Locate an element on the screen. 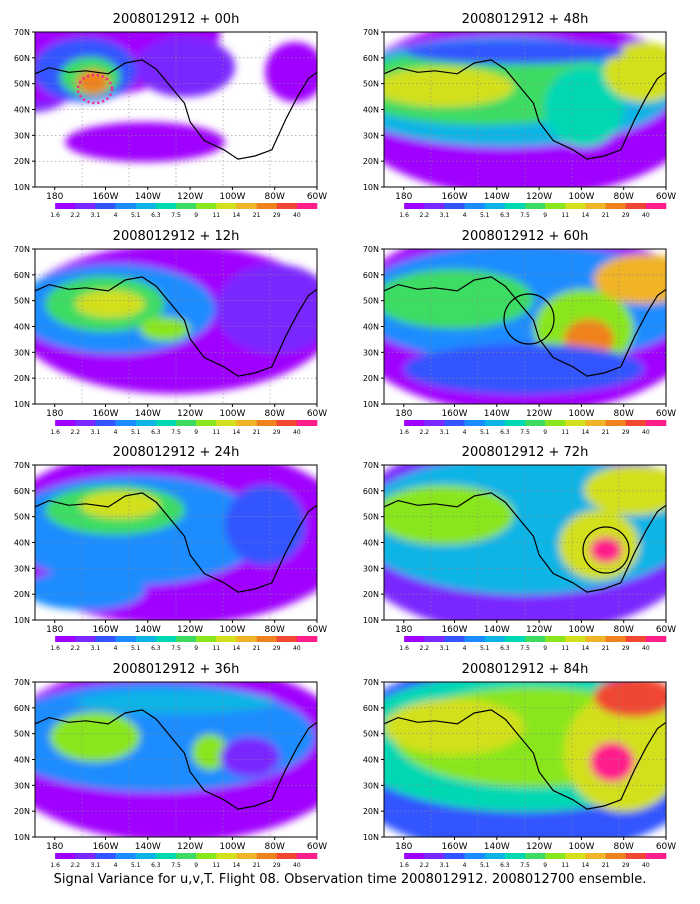 Image resolution: width=700 pixels, height=904 pixels. latitude-label: 10N is located at coordinates (371, 837).